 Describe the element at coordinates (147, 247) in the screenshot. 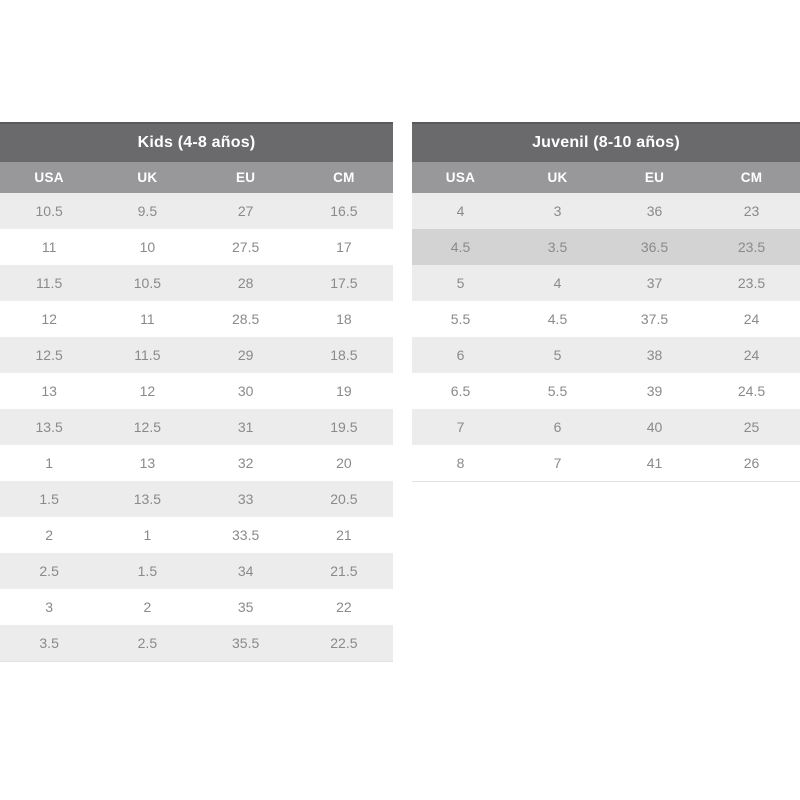

I see `table-cell: 10` at that location.